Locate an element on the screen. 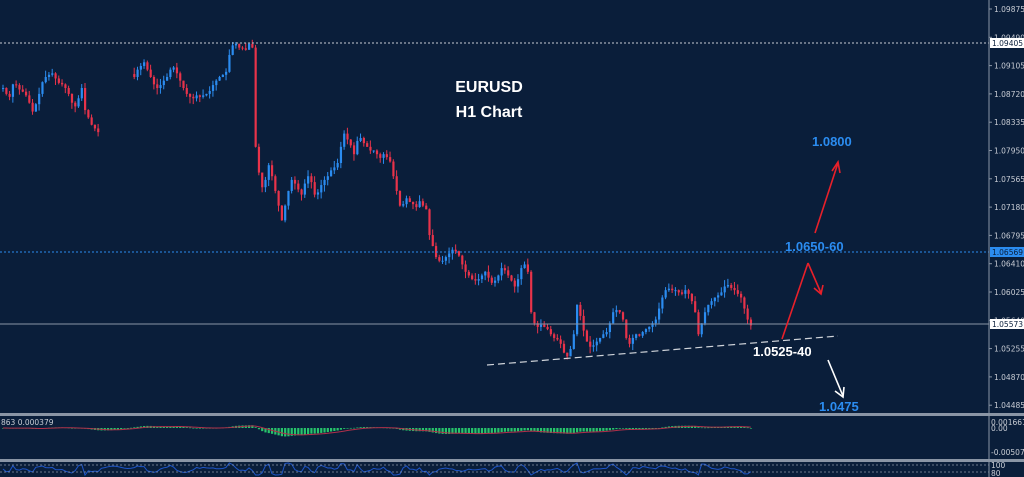 The image size is (1024, 477). price-tag-1.09405: 1.09405 is located at coordinates (1007, 43).